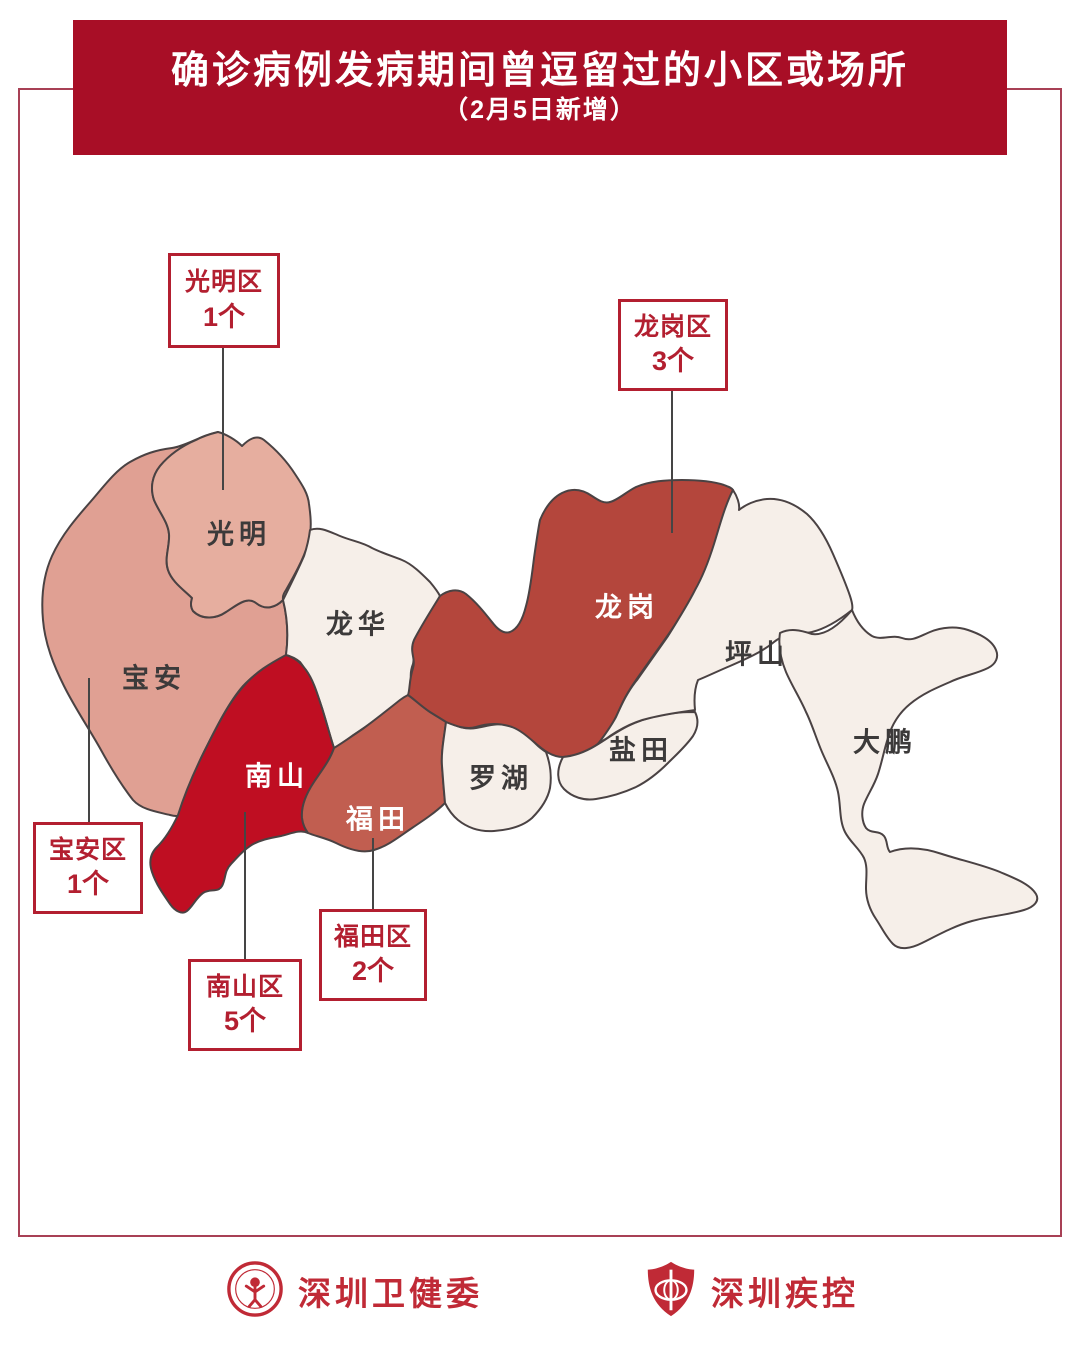  I want to click on callout-line-nanshan, so click(245, 886).